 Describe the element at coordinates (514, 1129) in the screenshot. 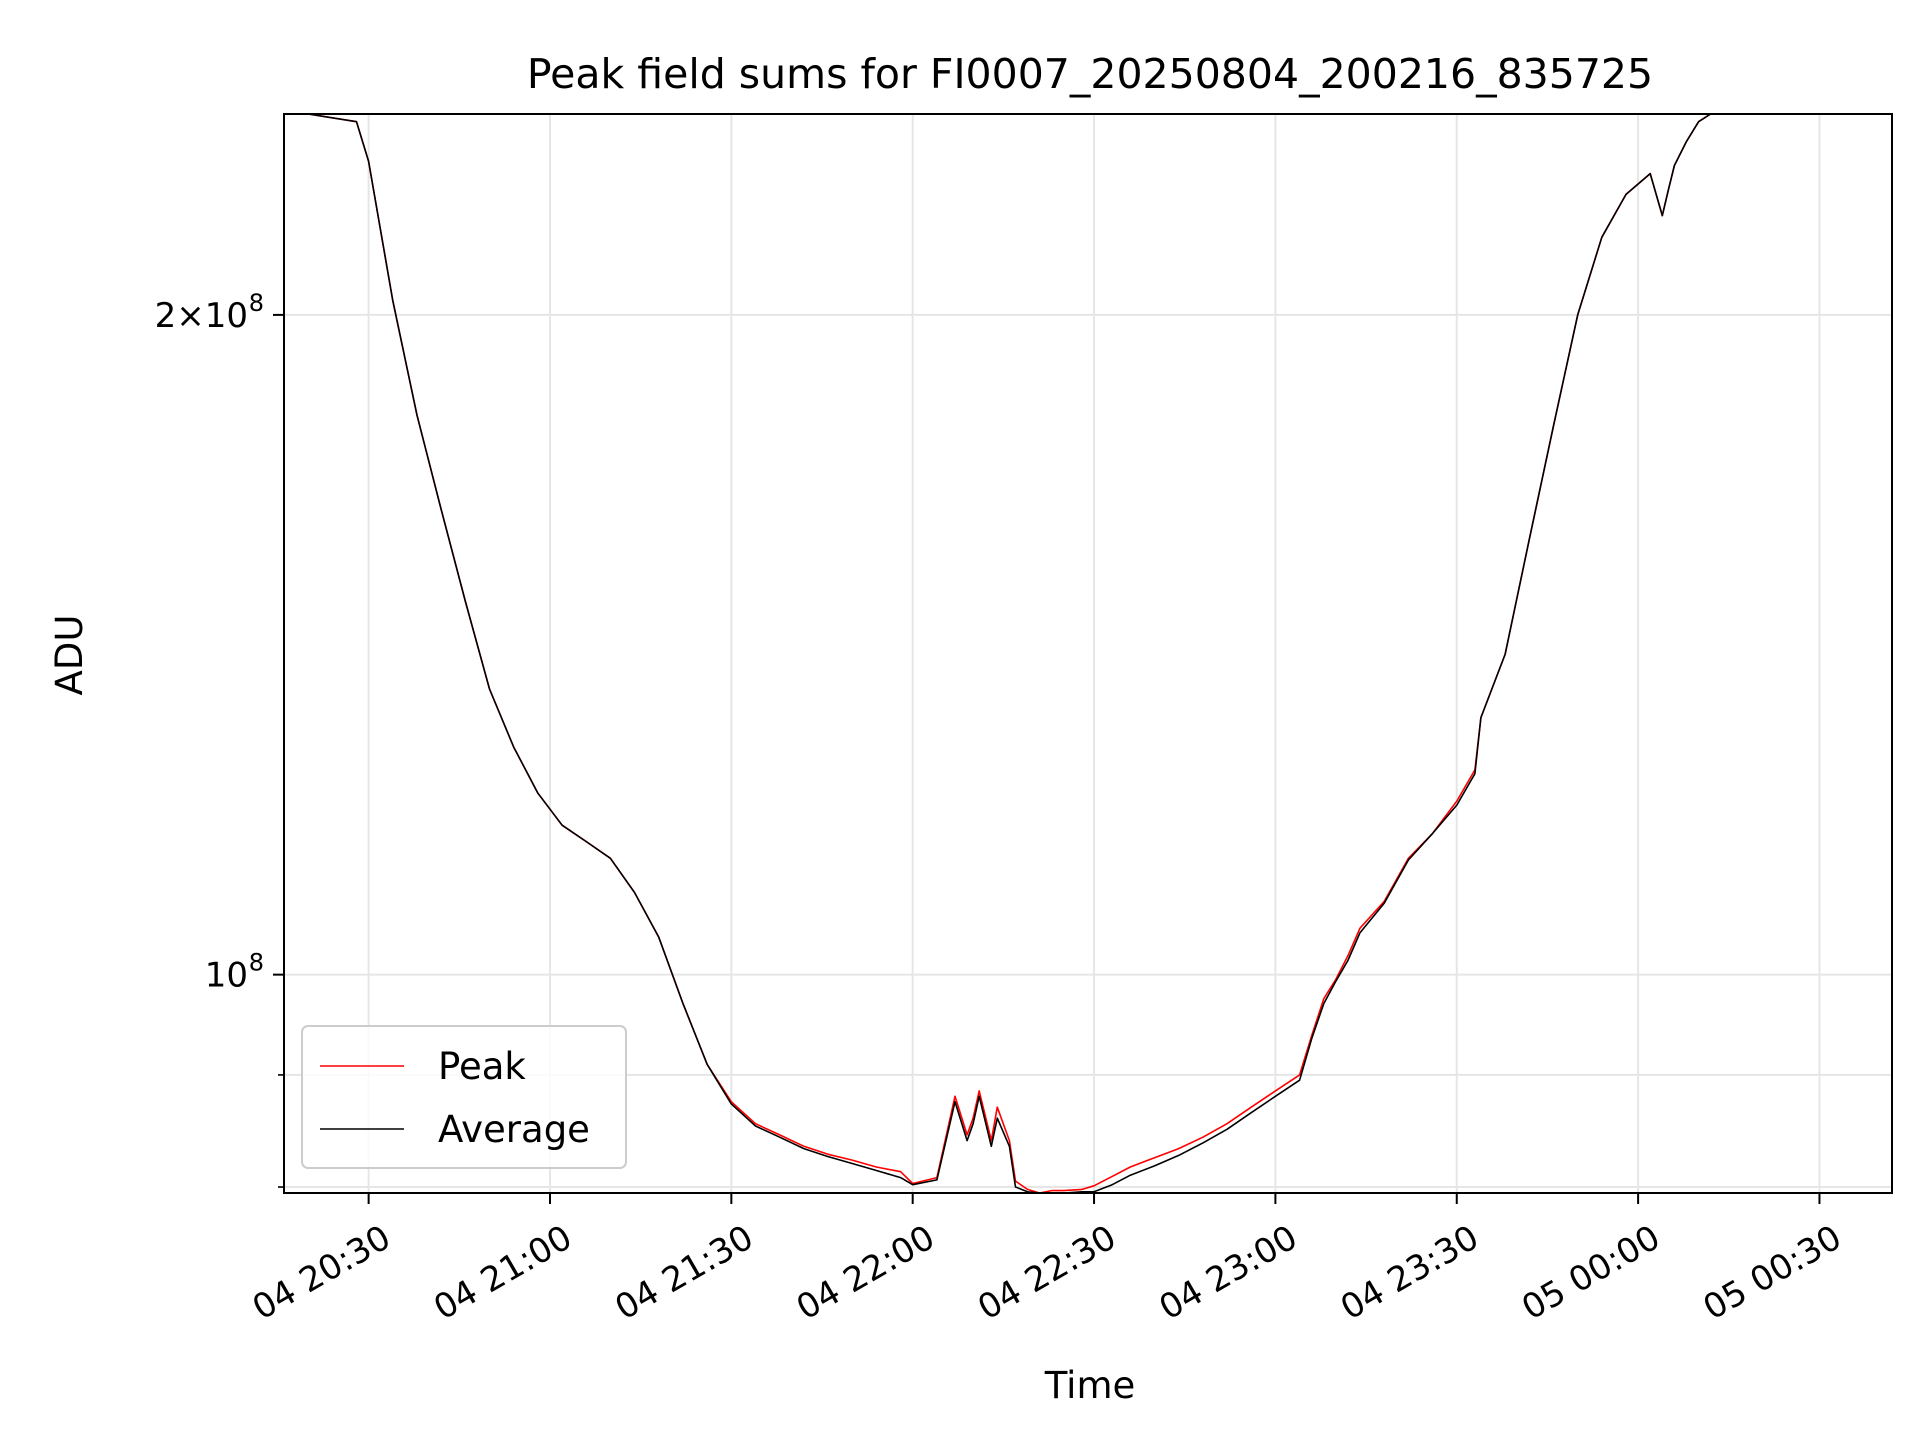

I see `legend-label-average: Average` at that location.